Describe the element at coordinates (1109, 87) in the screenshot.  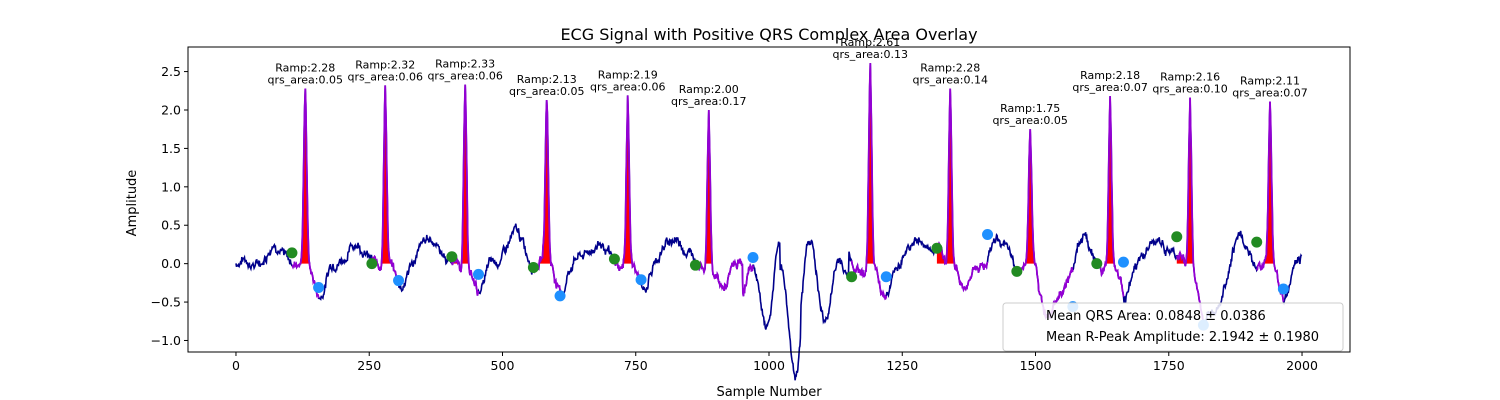
I see `qrs-area-label-10: qrs_area:0.07` at that location.